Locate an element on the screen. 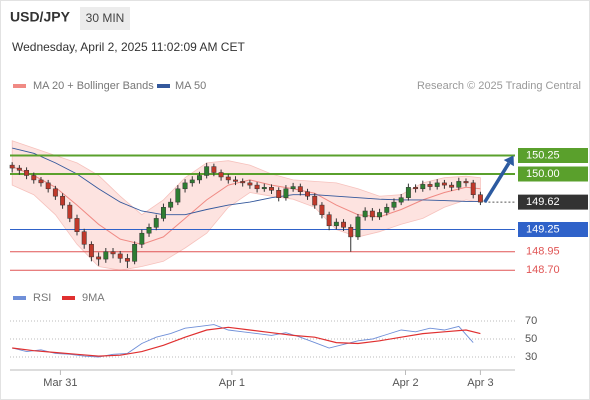 The height and width of the screenshot is (400, 590). y-tick-label: 30 is located at coordinates (531, 357).